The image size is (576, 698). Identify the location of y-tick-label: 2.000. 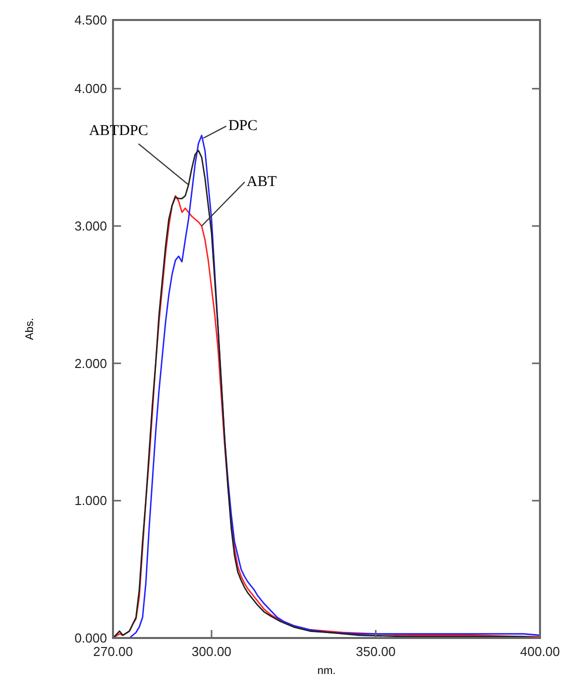
(90, 363).